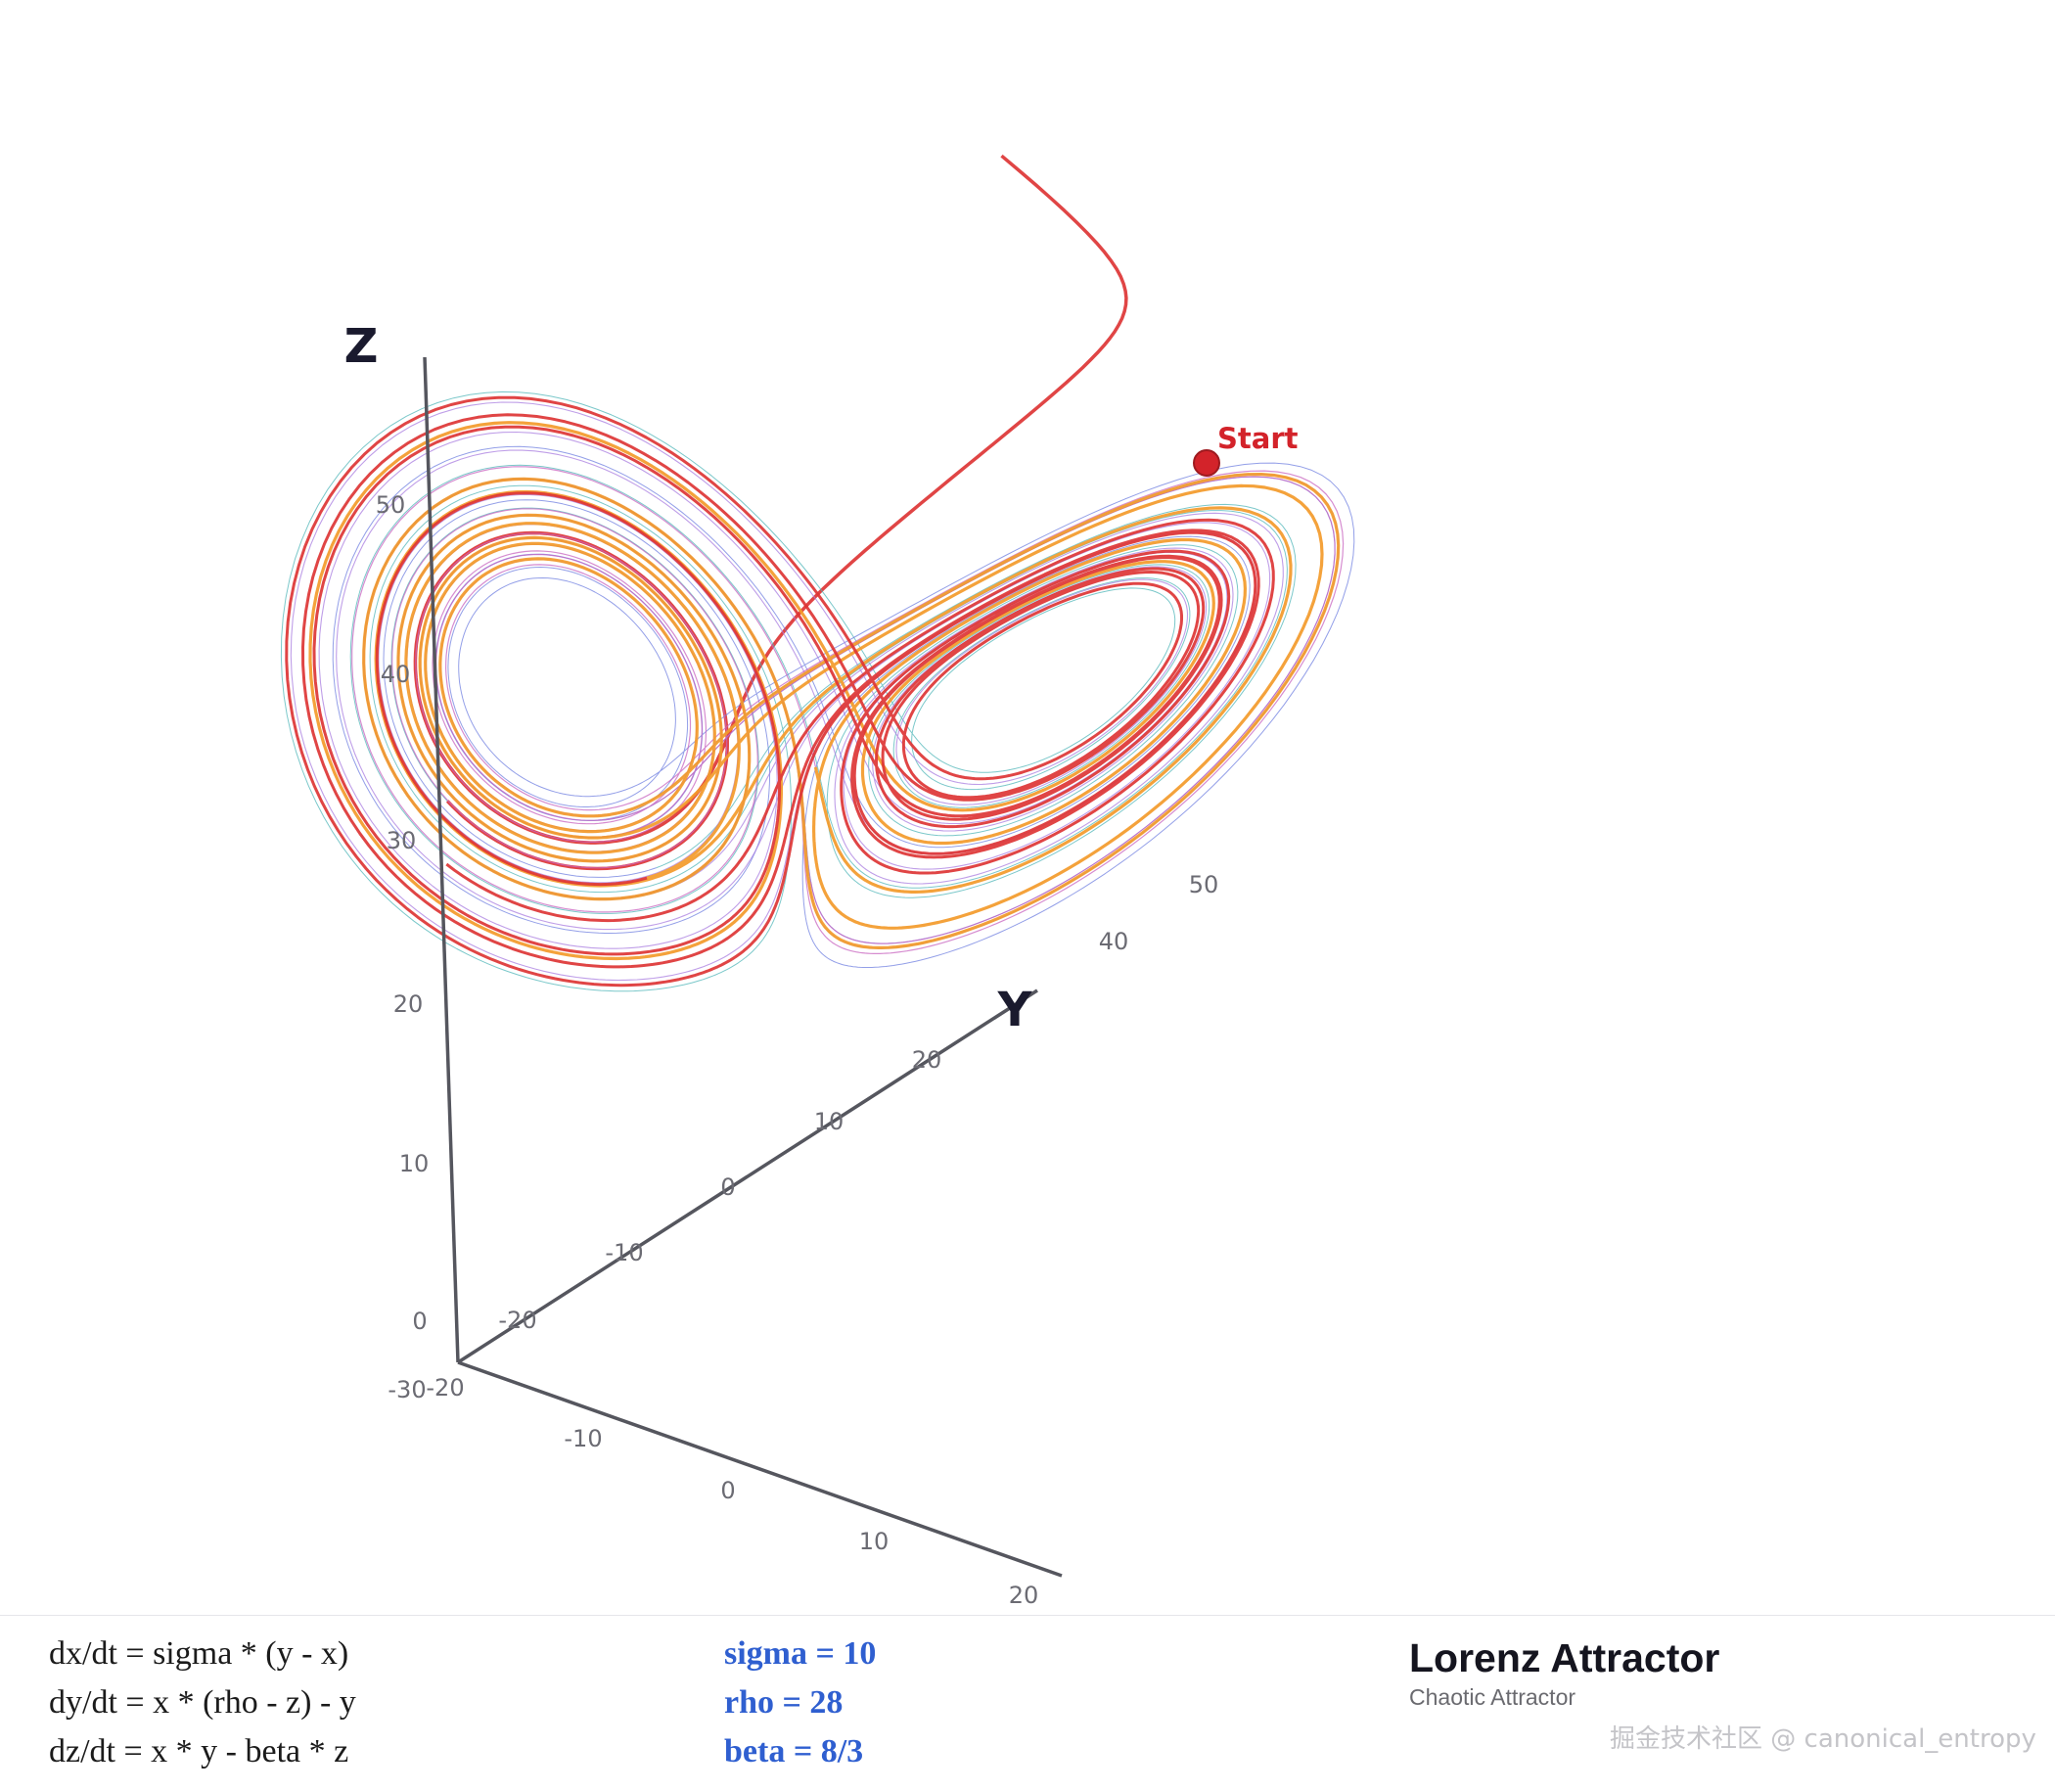 The height and width of the screenshot is (1792, 2055). Describe the element at coordinates (727, 1490) in the screenshot. I see `x-tick-0: 0` at that location.